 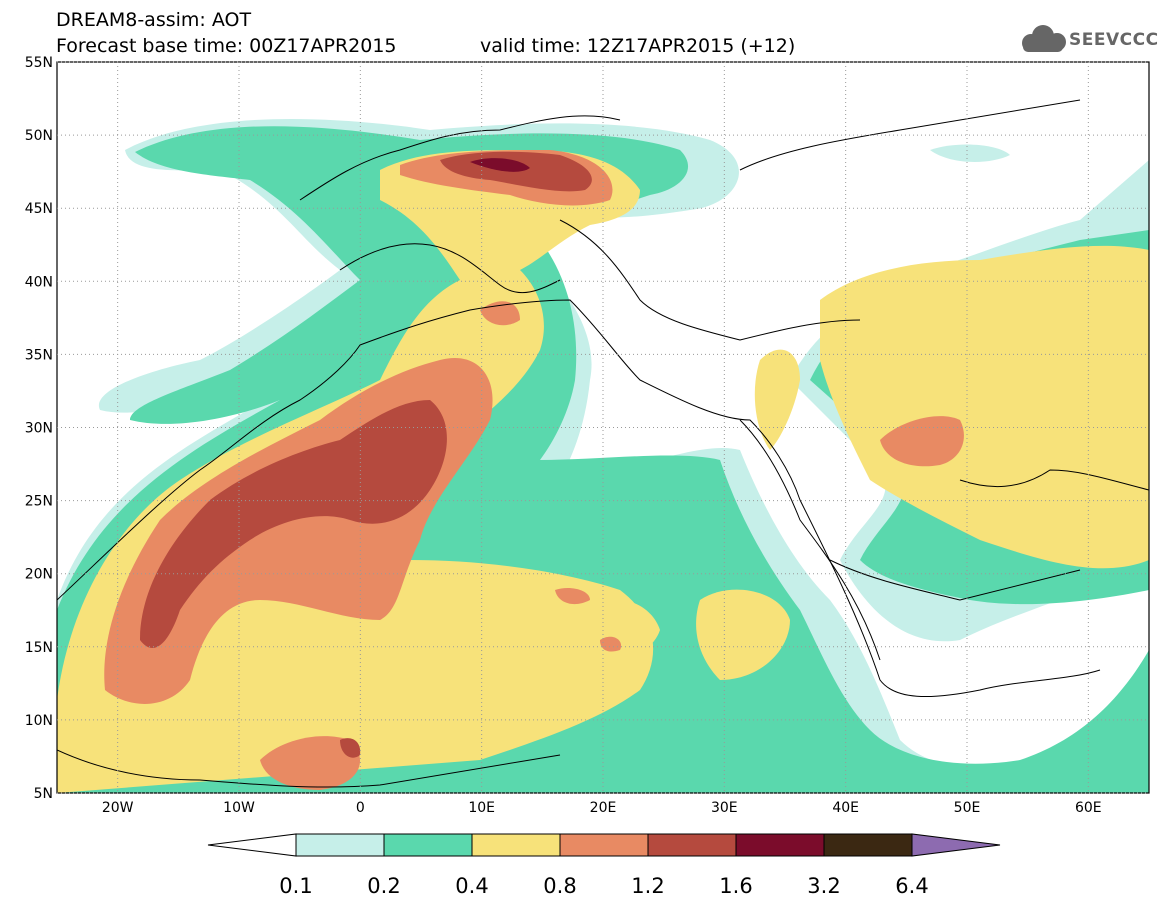 What do you see at coordinates (360, 808) in the screenshot?
I see `lon-tick-label: 0` at bounding box center [360, 808].